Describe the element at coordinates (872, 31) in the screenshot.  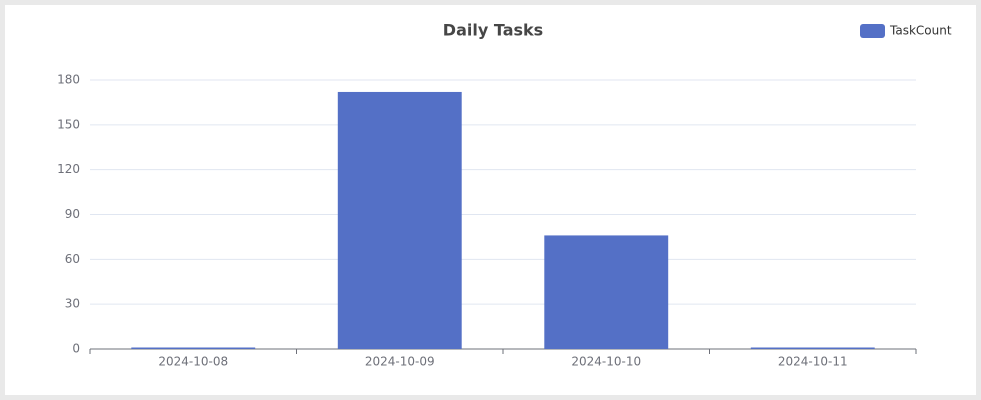
I see `legend-swatch` at that location.